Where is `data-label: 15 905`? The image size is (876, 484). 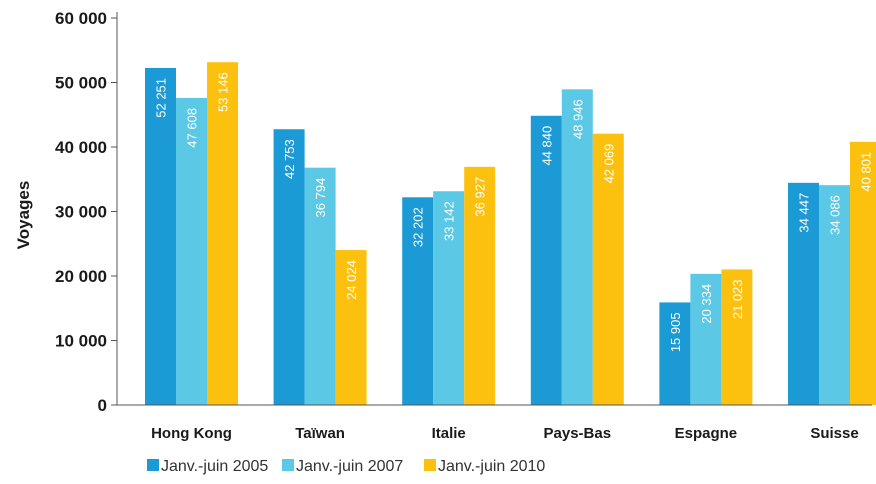
data-label: 15 905 is located at coordinates (675, 332).